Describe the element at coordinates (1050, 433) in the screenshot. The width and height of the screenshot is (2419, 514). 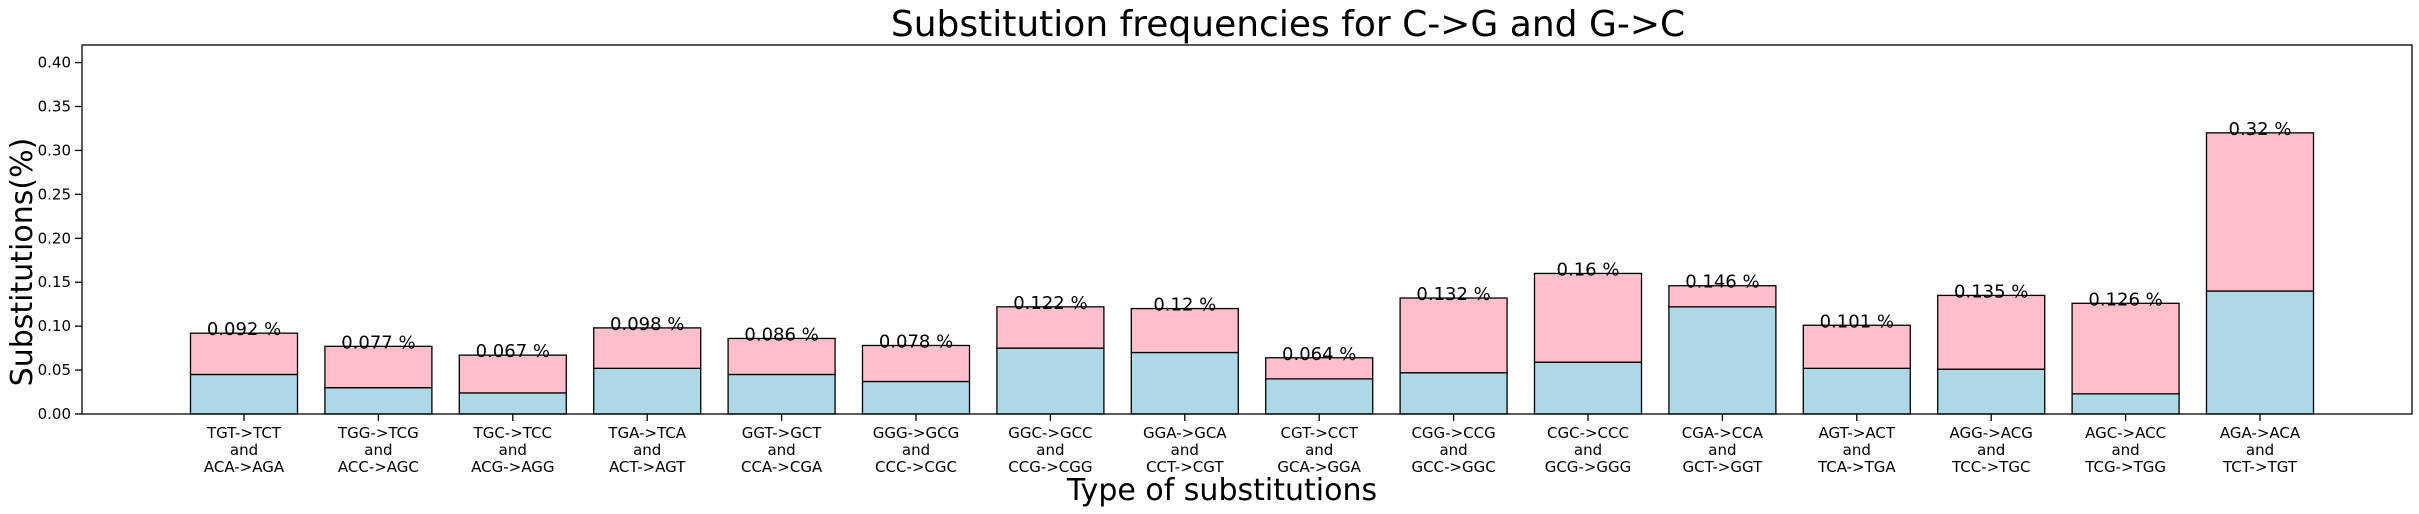
I see `x-tick-label: GGC->GCC` at that location.